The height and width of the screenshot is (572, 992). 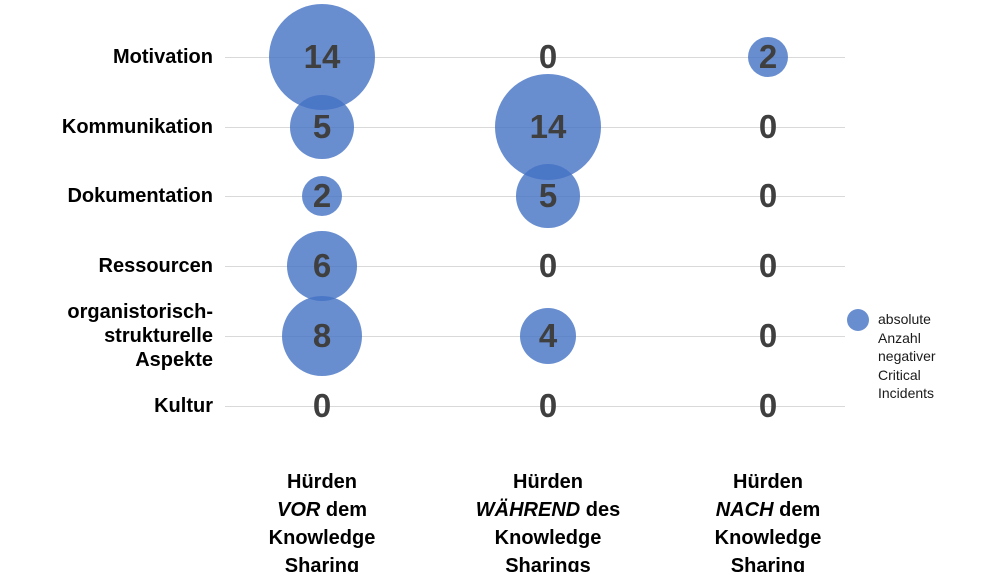 What do you see at coordinates (183, 406) in the screenshot?
I see `row-label-kultur: Kultur` at bounding box center [183, 406].